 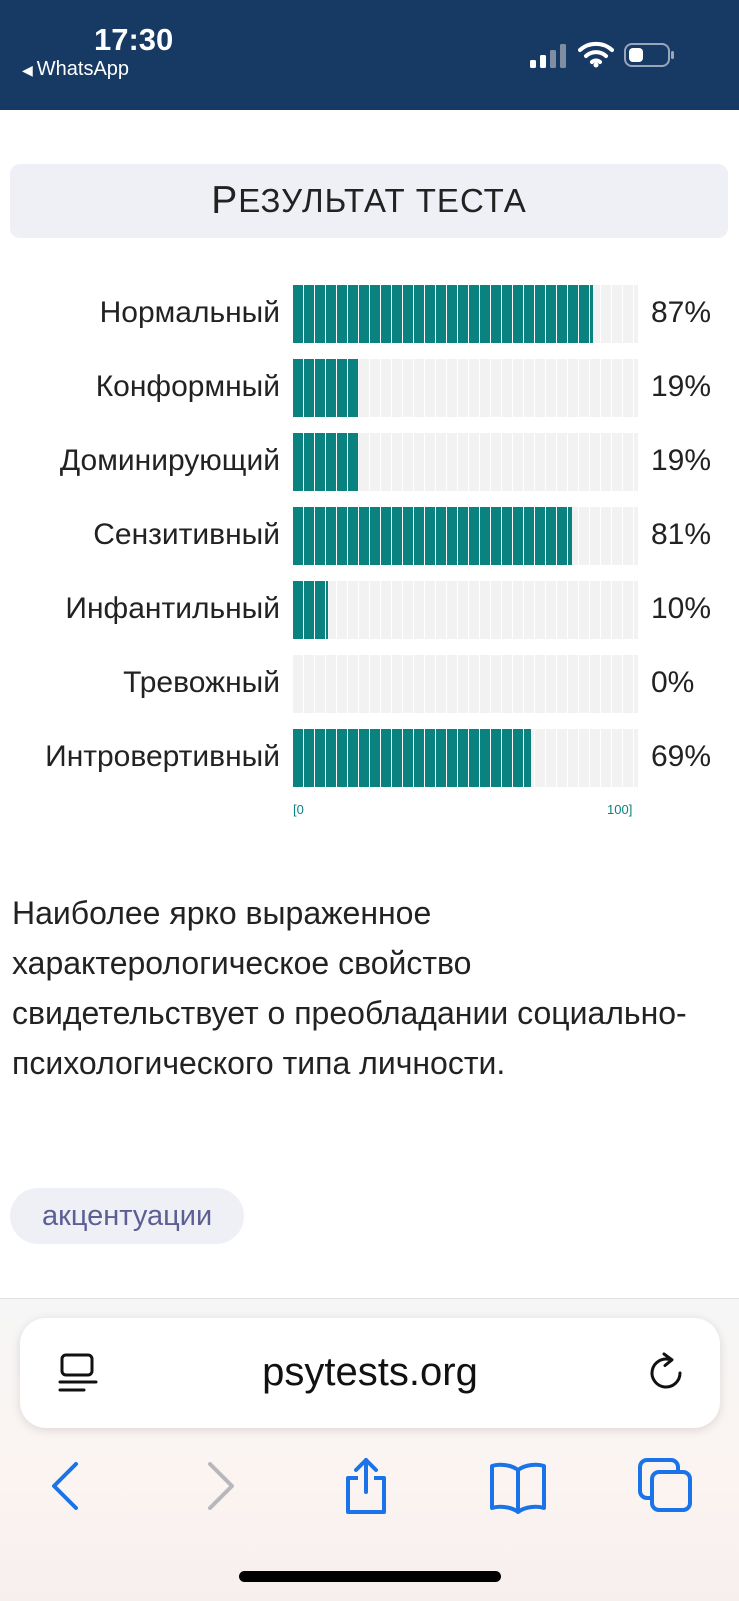 I want to click on result-title: Результат теста, so click(x=369, y=201).